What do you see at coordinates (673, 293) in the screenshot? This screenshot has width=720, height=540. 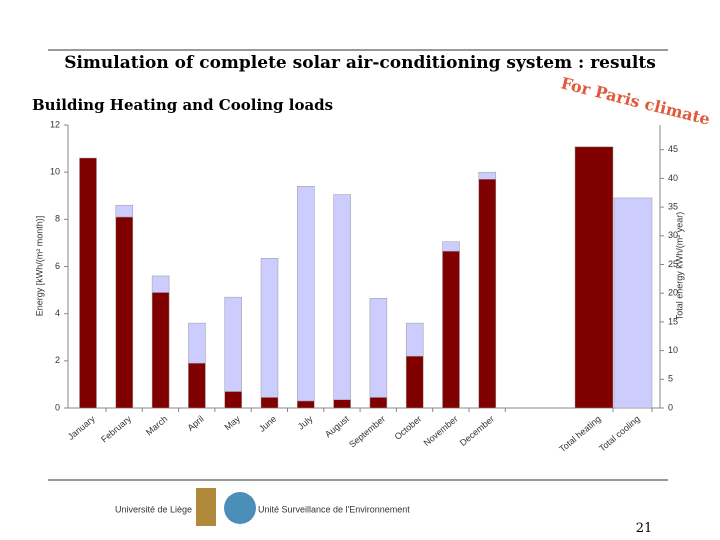 I see `y2-tick-label: 20` at bounding box center [673, 293].